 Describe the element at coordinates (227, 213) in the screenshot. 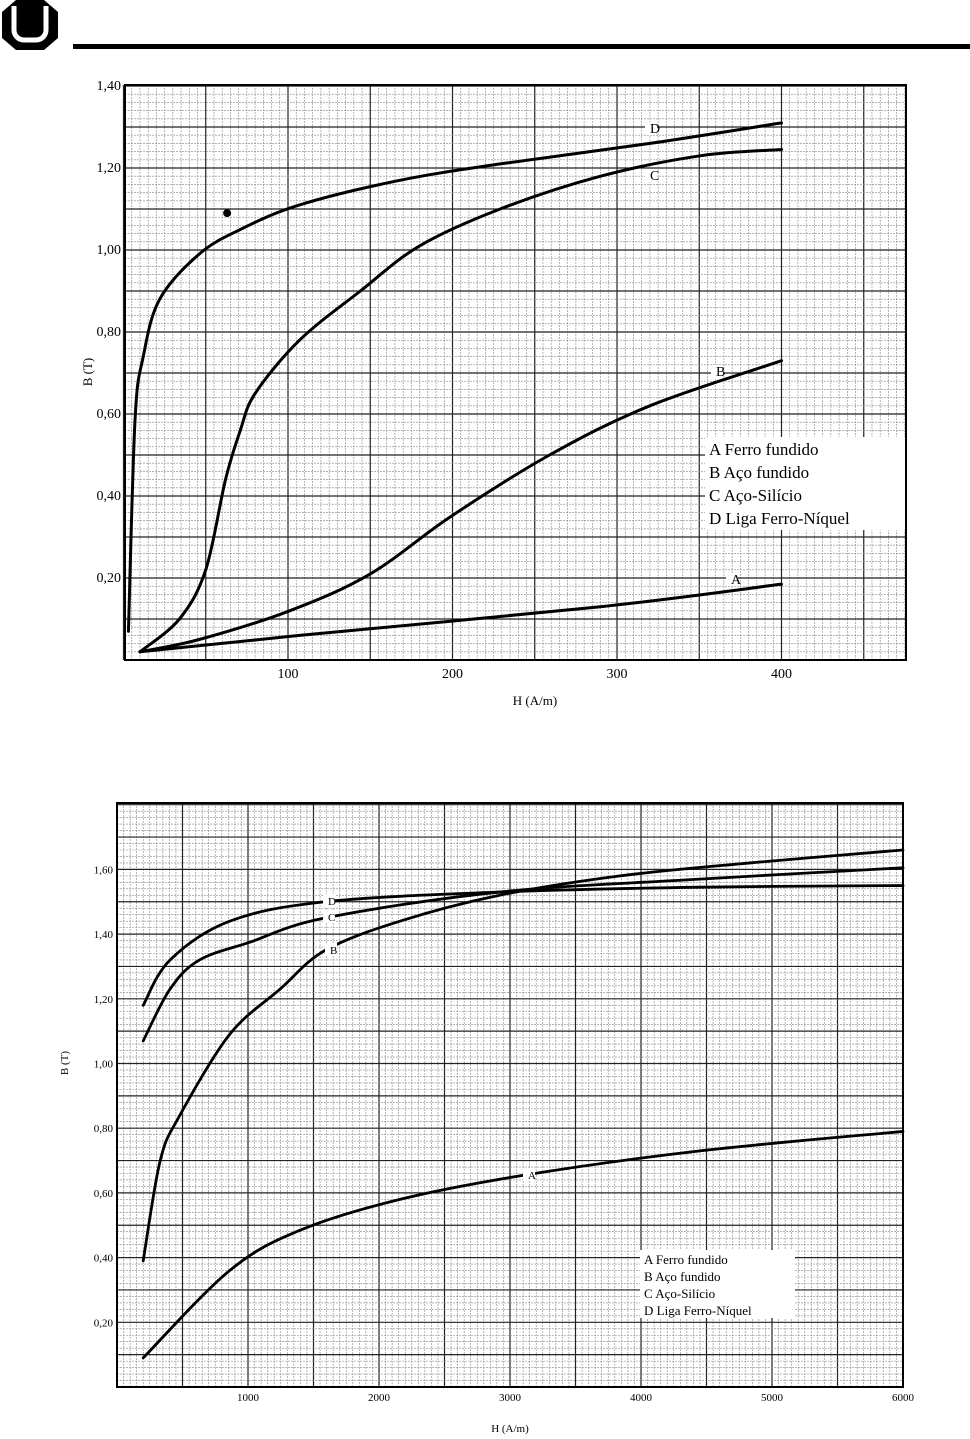

I see `annotation-point` at that location.